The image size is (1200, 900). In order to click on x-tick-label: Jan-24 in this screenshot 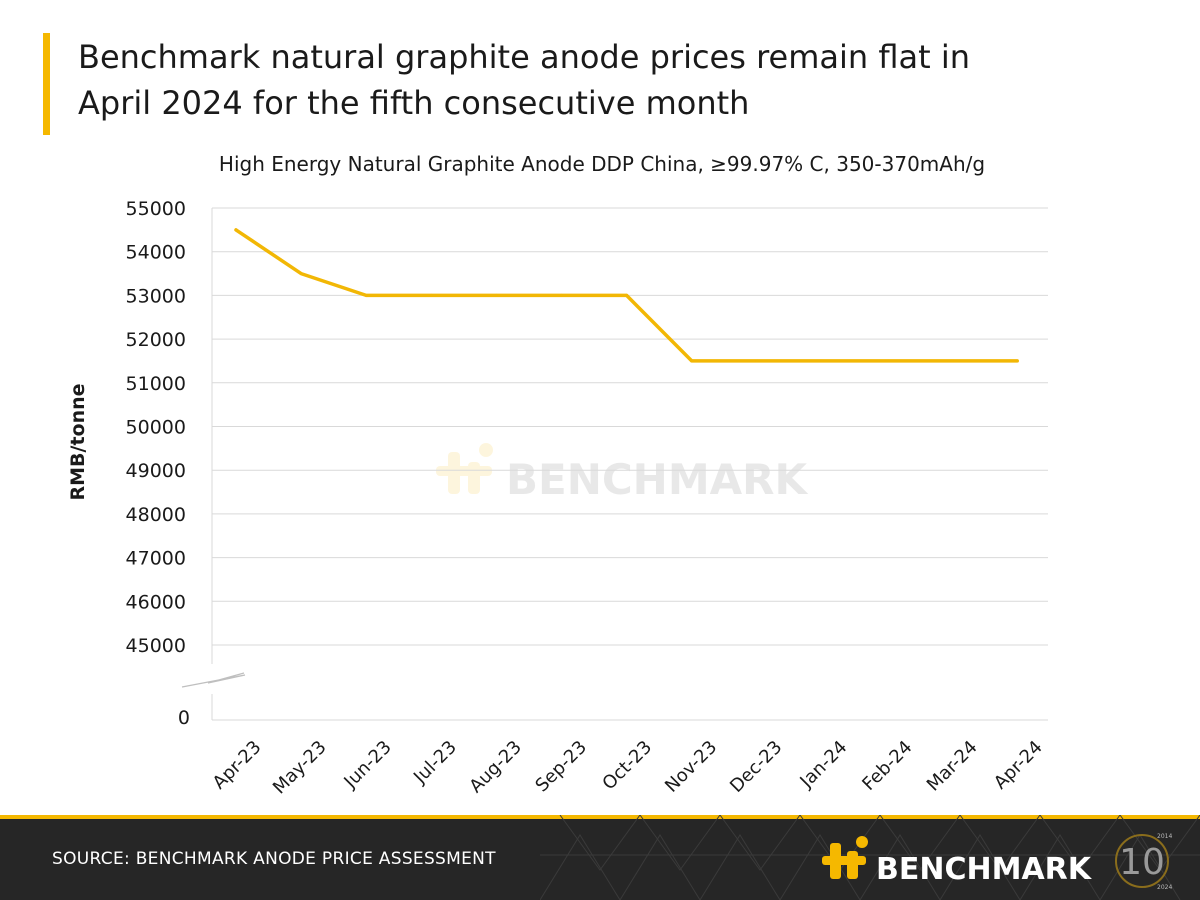, I will do `click(823, 765)`.